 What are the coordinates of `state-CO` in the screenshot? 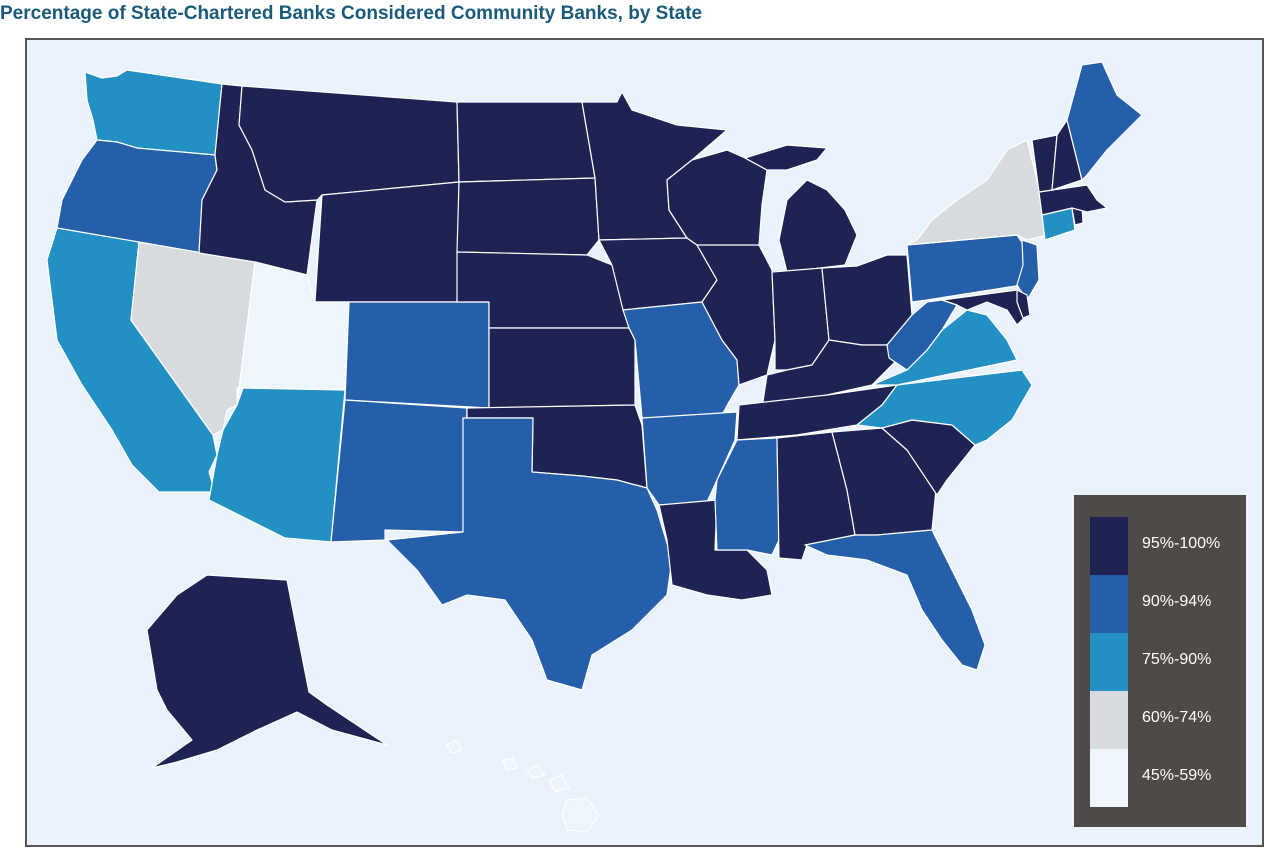 It's located at (417, 355).